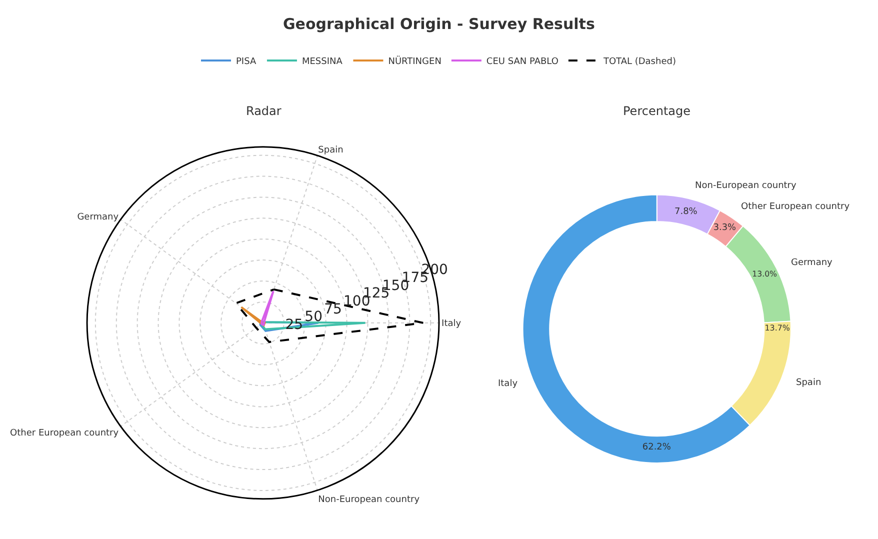 The height and width of the screenshot is (539, 878). I want to click on legend-label: MESSINA, so click(323, 62).